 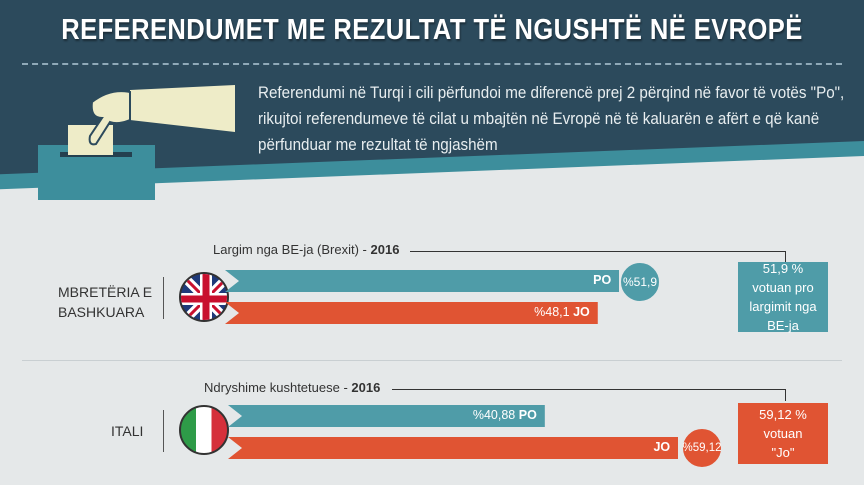 What do you see at coordinates (292, 387) in the screenshot?
I see `italy-referendum-title: Ndryshime kushtetuese - 2016` at bounding box center [292, 387].